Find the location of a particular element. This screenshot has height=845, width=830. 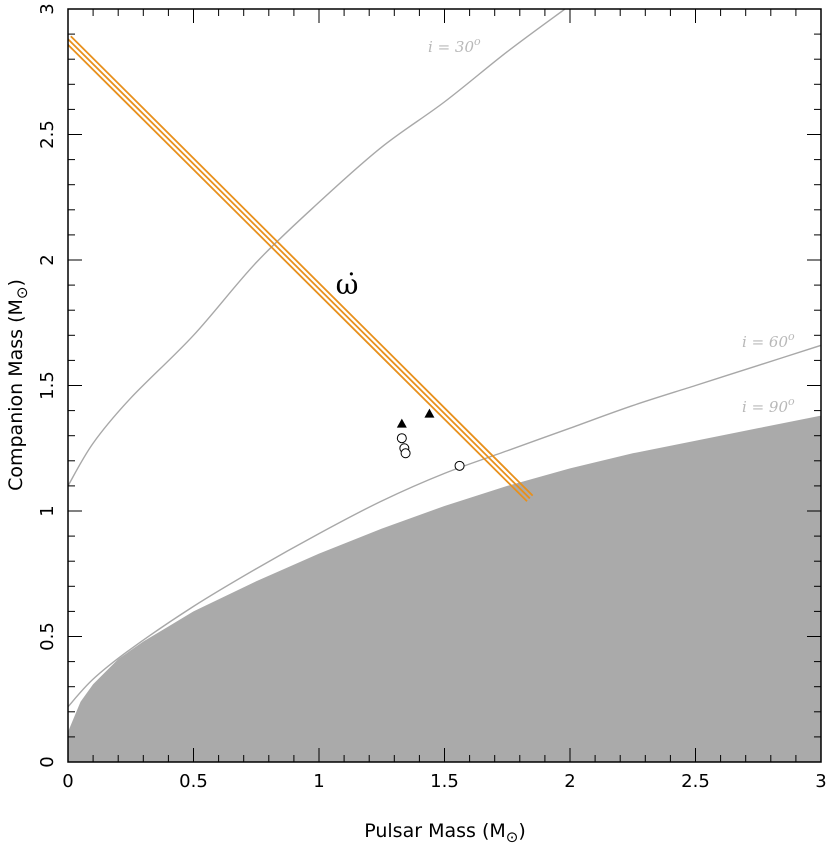

y-tick-label: 2.5 is located at coordinates (47, 134).